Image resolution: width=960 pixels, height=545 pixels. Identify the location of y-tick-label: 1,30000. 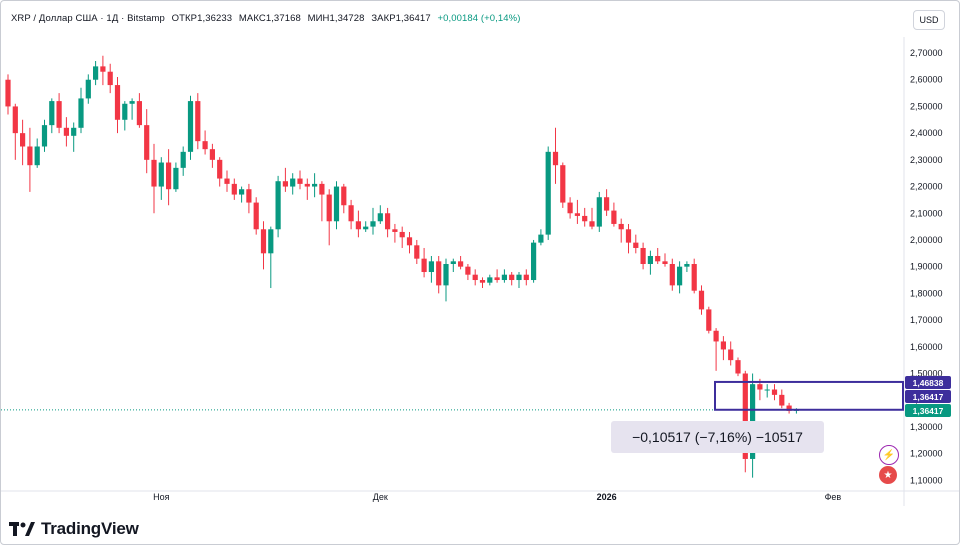
(926, 427).